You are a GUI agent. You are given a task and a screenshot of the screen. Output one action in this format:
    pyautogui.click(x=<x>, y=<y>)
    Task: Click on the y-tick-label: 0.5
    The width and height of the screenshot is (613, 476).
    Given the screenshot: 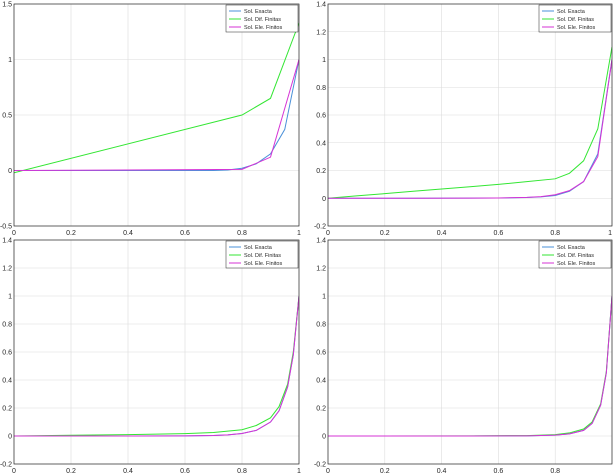 What is the action you would take?
    pyautogui.click(x=7, y=116)
    